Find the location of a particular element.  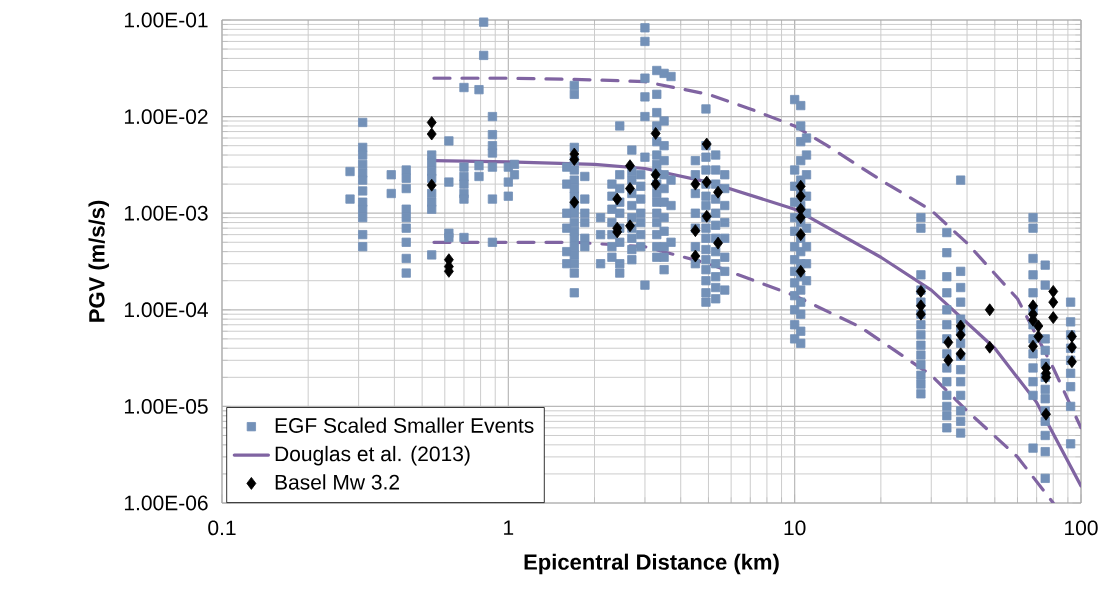

legend-label: EGF Scaled Smaller Events is located at coordinates (404, 425).